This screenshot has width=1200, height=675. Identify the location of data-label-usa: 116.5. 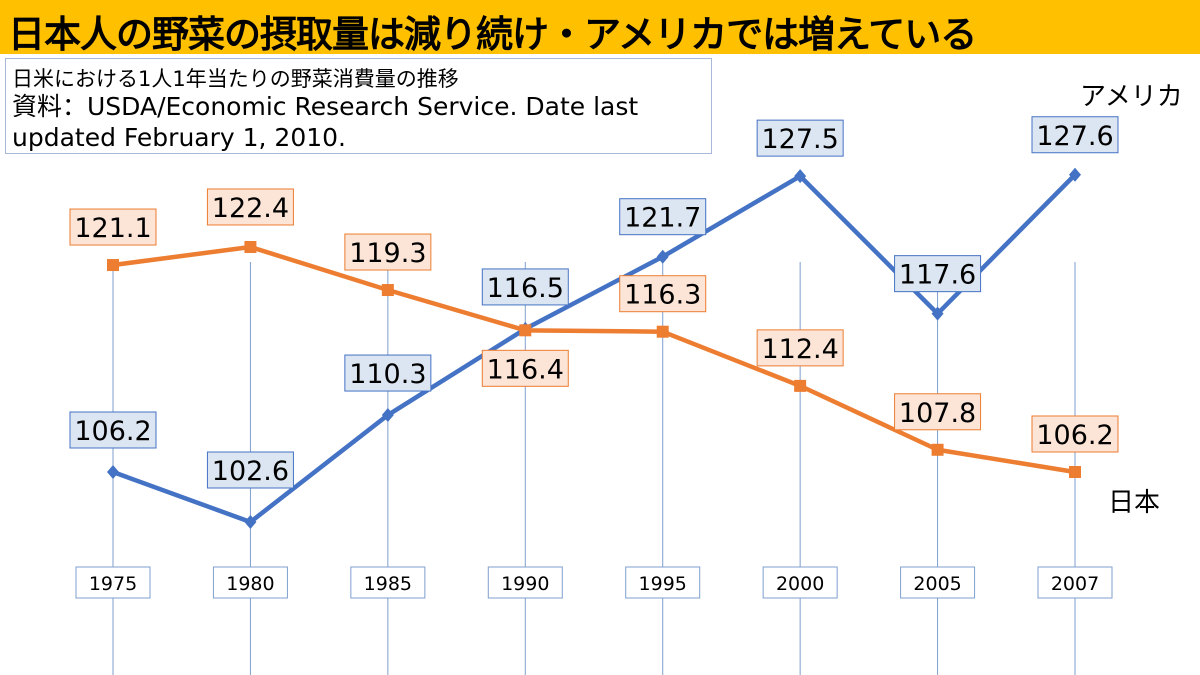
(525, 288).